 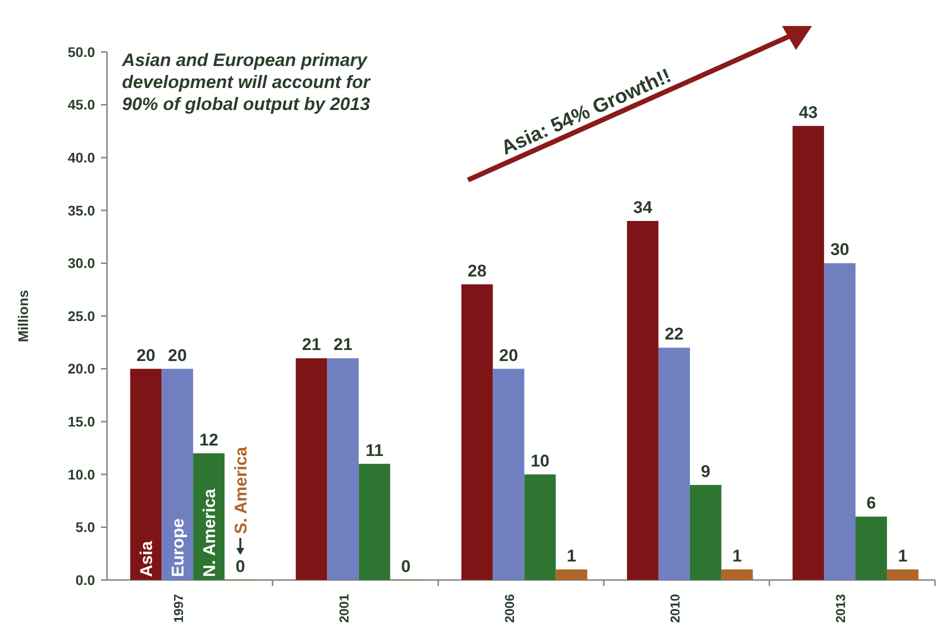 What do you see at coordinates (240, 490) in the screenshot?
I see `text: S. America` at bounding box center [240, 490].